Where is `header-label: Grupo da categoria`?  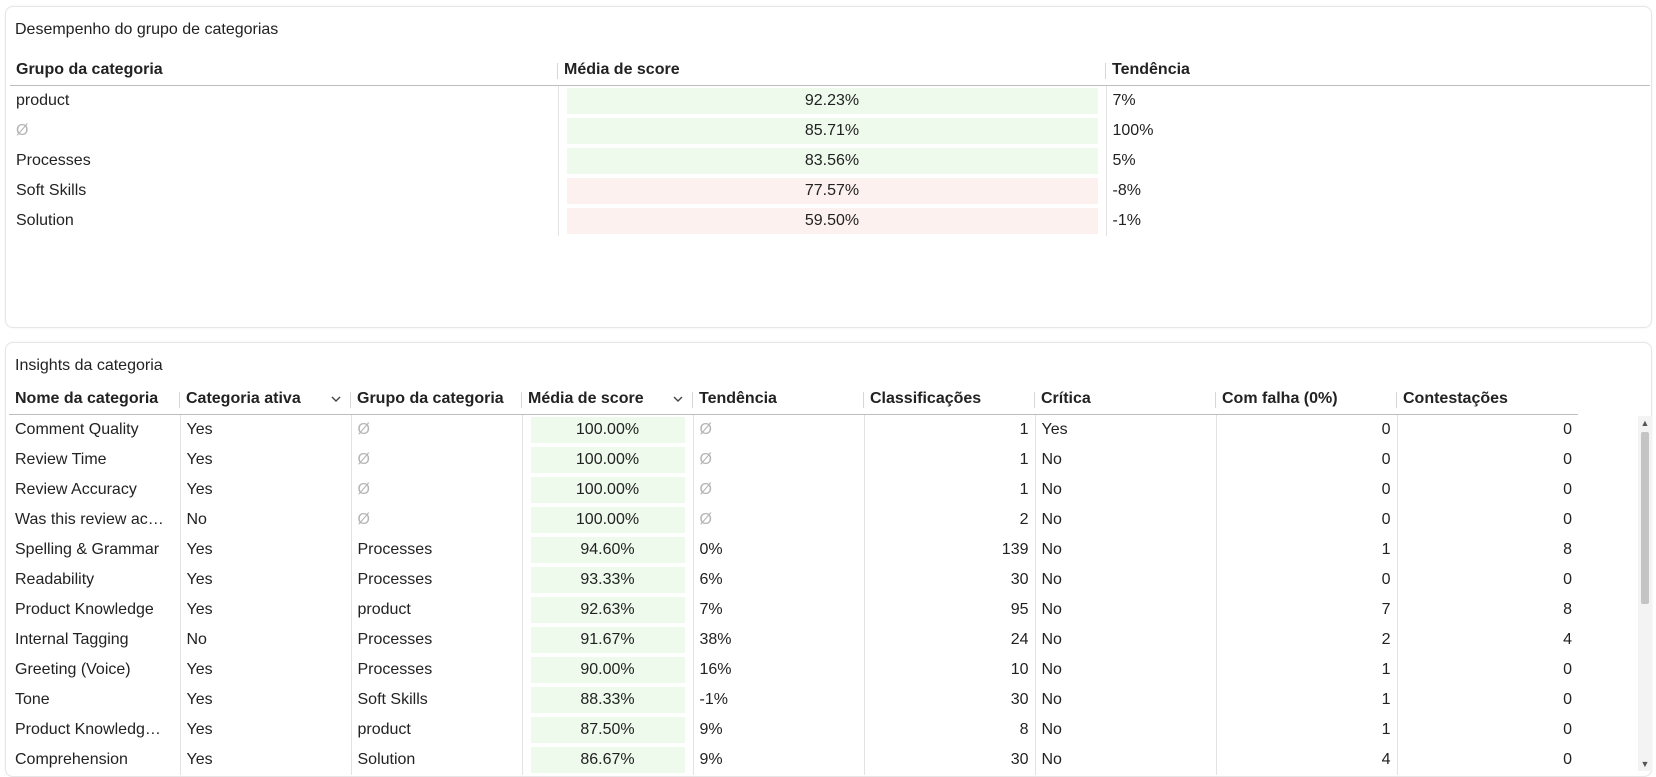
header-label: Grupo da categoria is located at coordinates (89, 69).